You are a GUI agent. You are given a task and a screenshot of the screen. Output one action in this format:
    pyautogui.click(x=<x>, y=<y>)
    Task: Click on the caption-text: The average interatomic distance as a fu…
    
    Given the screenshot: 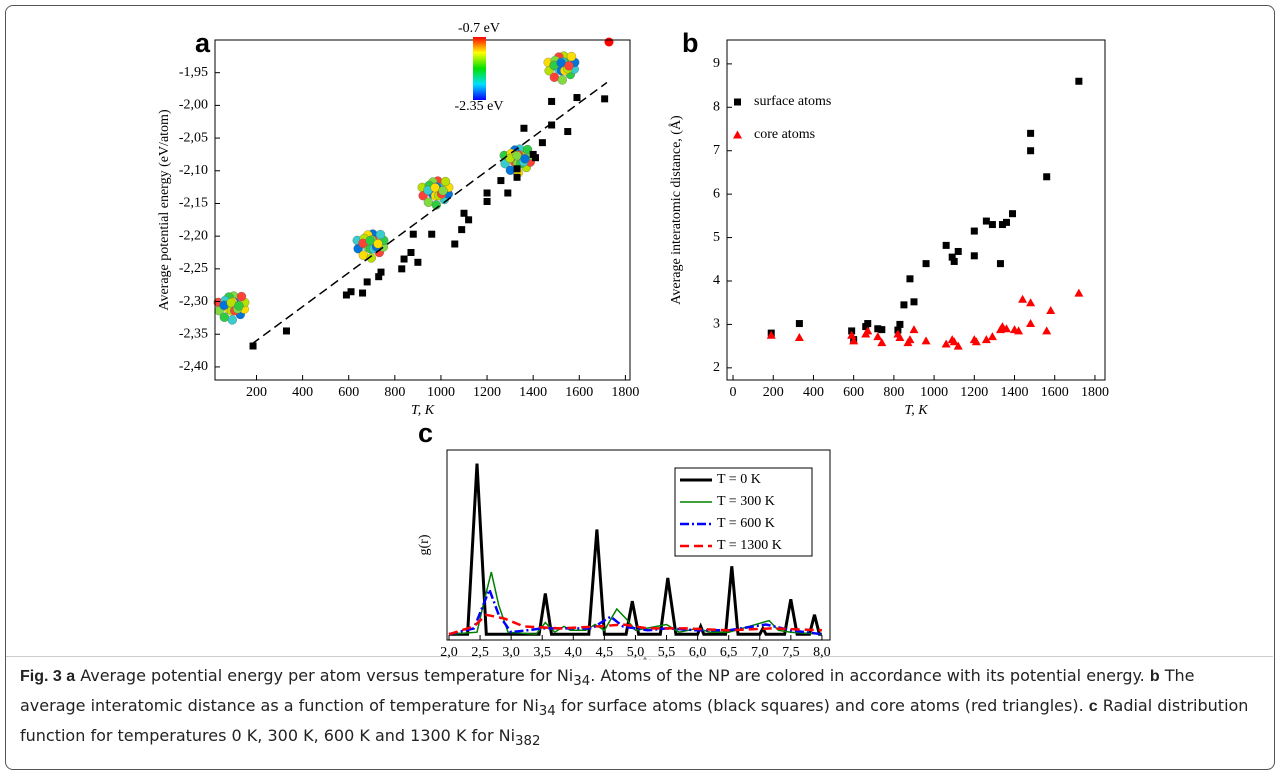 What is the action you would take?
    pyautogui.click(x=607, y=691)
    